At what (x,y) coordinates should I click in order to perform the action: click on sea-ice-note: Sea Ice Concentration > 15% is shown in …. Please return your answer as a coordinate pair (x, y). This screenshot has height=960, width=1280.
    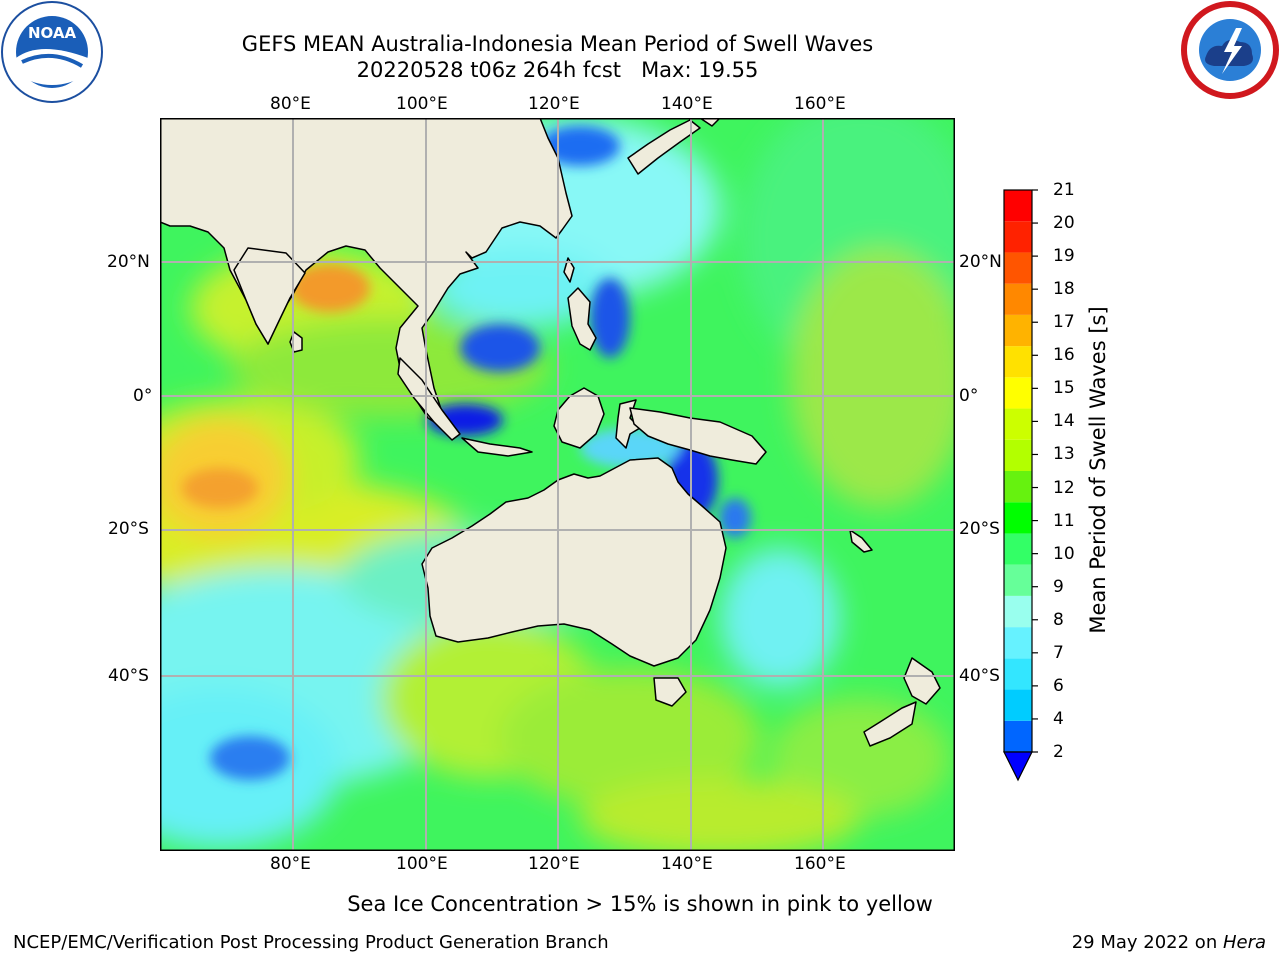
    Looking at the image, I should click on (640, 904).